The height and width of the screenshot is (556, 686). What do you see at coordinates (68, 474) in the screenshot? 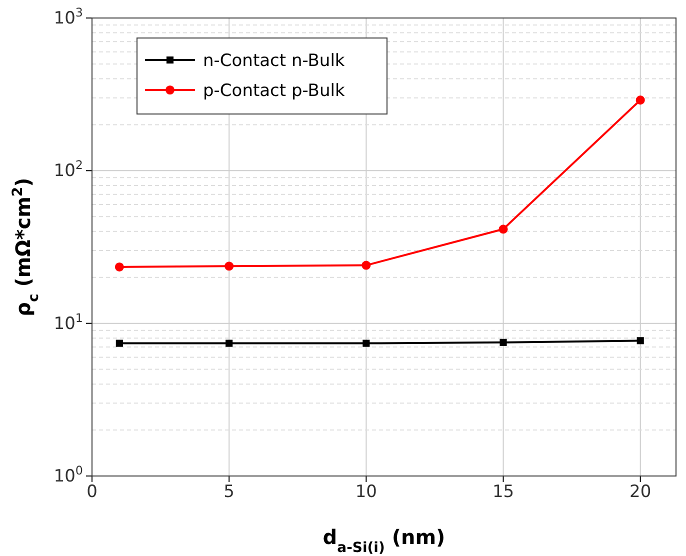
I see `y-tick-label: 10$^{0}$` at bounding box center [68, 474].